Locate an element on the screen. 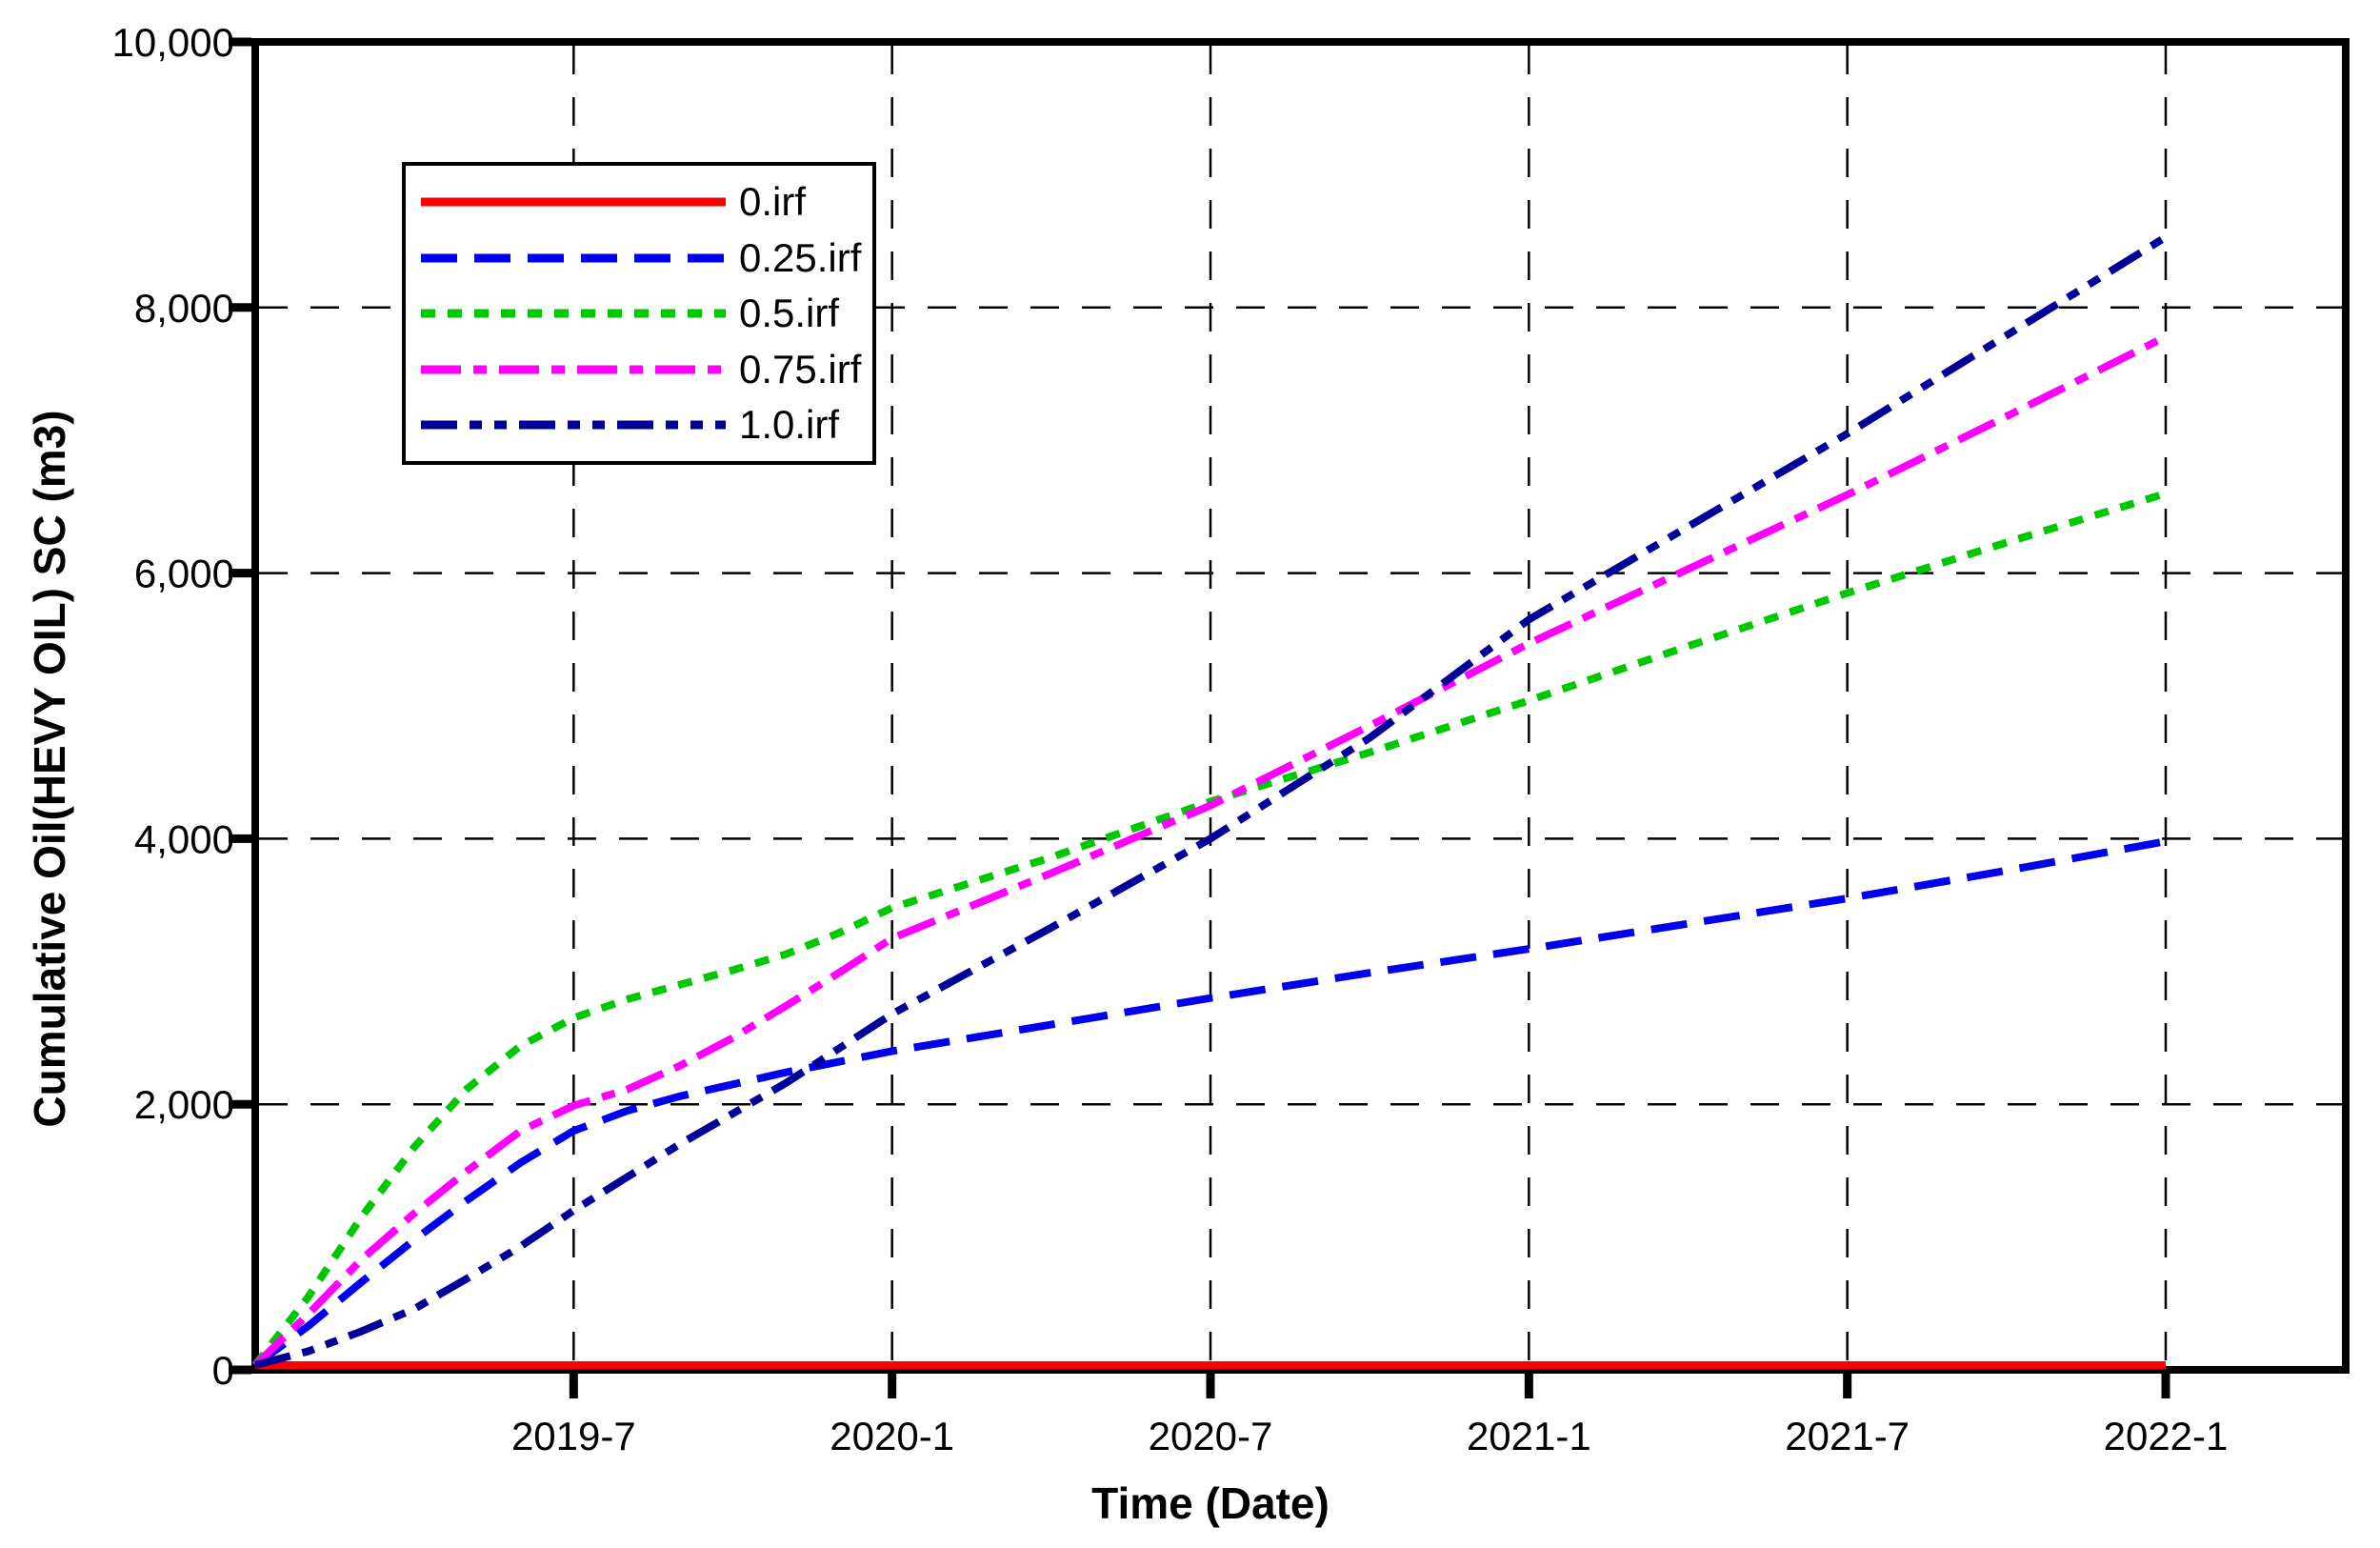 The width and height of the screenshot is (2380, 1548). x-tick-label: 2021-1 is located at coordinates (1529, 1436).